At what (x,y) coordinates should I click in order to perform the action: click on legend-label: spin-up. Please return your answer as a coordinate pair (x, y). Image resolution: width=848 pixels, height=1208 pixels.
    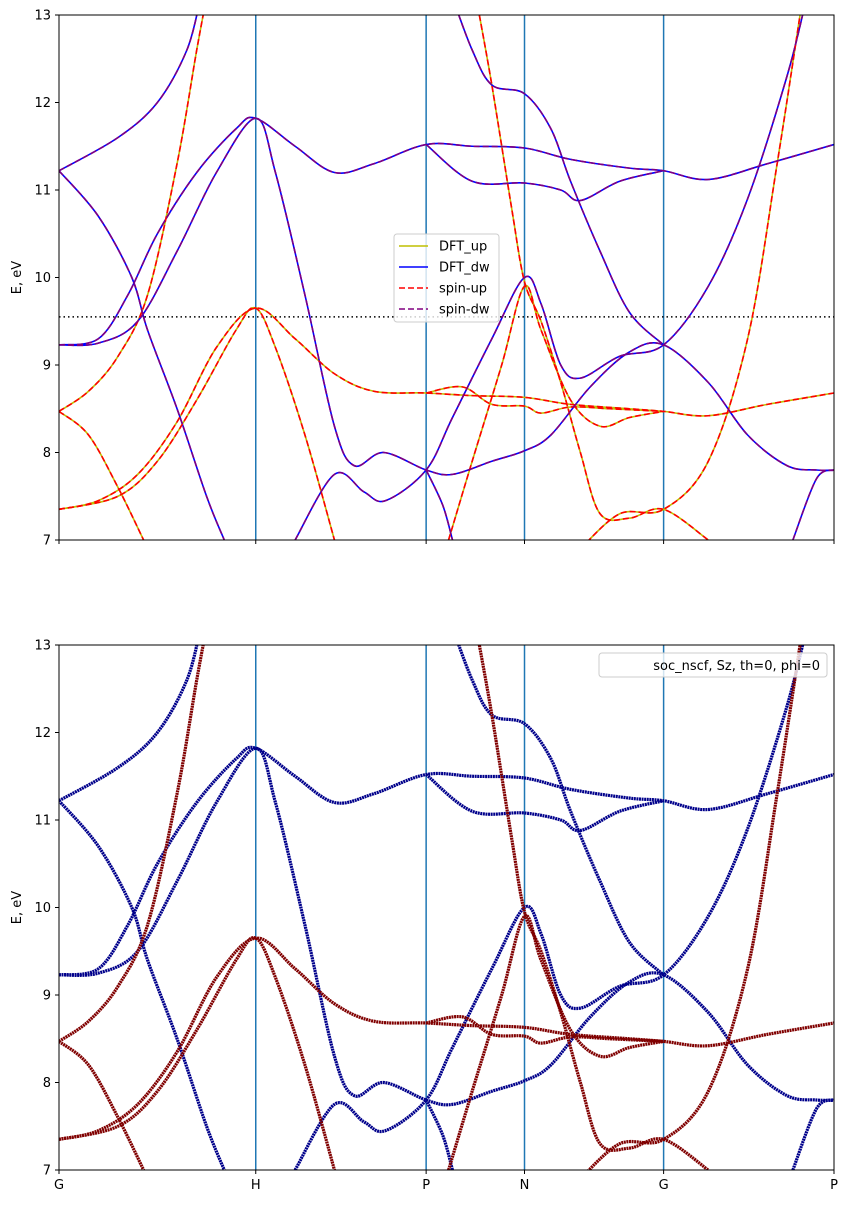
    Looking at the image, I should click on (463, 289).